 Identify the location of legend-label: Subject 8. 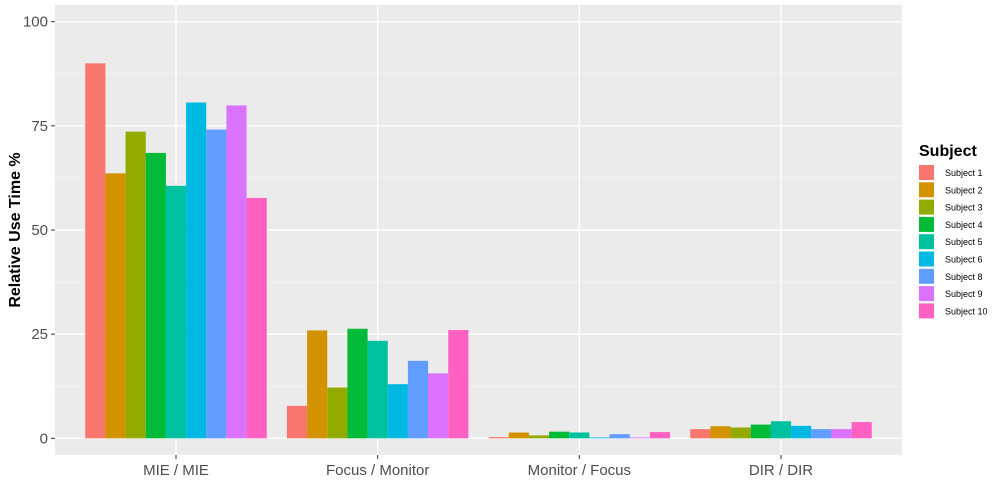
(964, 277).